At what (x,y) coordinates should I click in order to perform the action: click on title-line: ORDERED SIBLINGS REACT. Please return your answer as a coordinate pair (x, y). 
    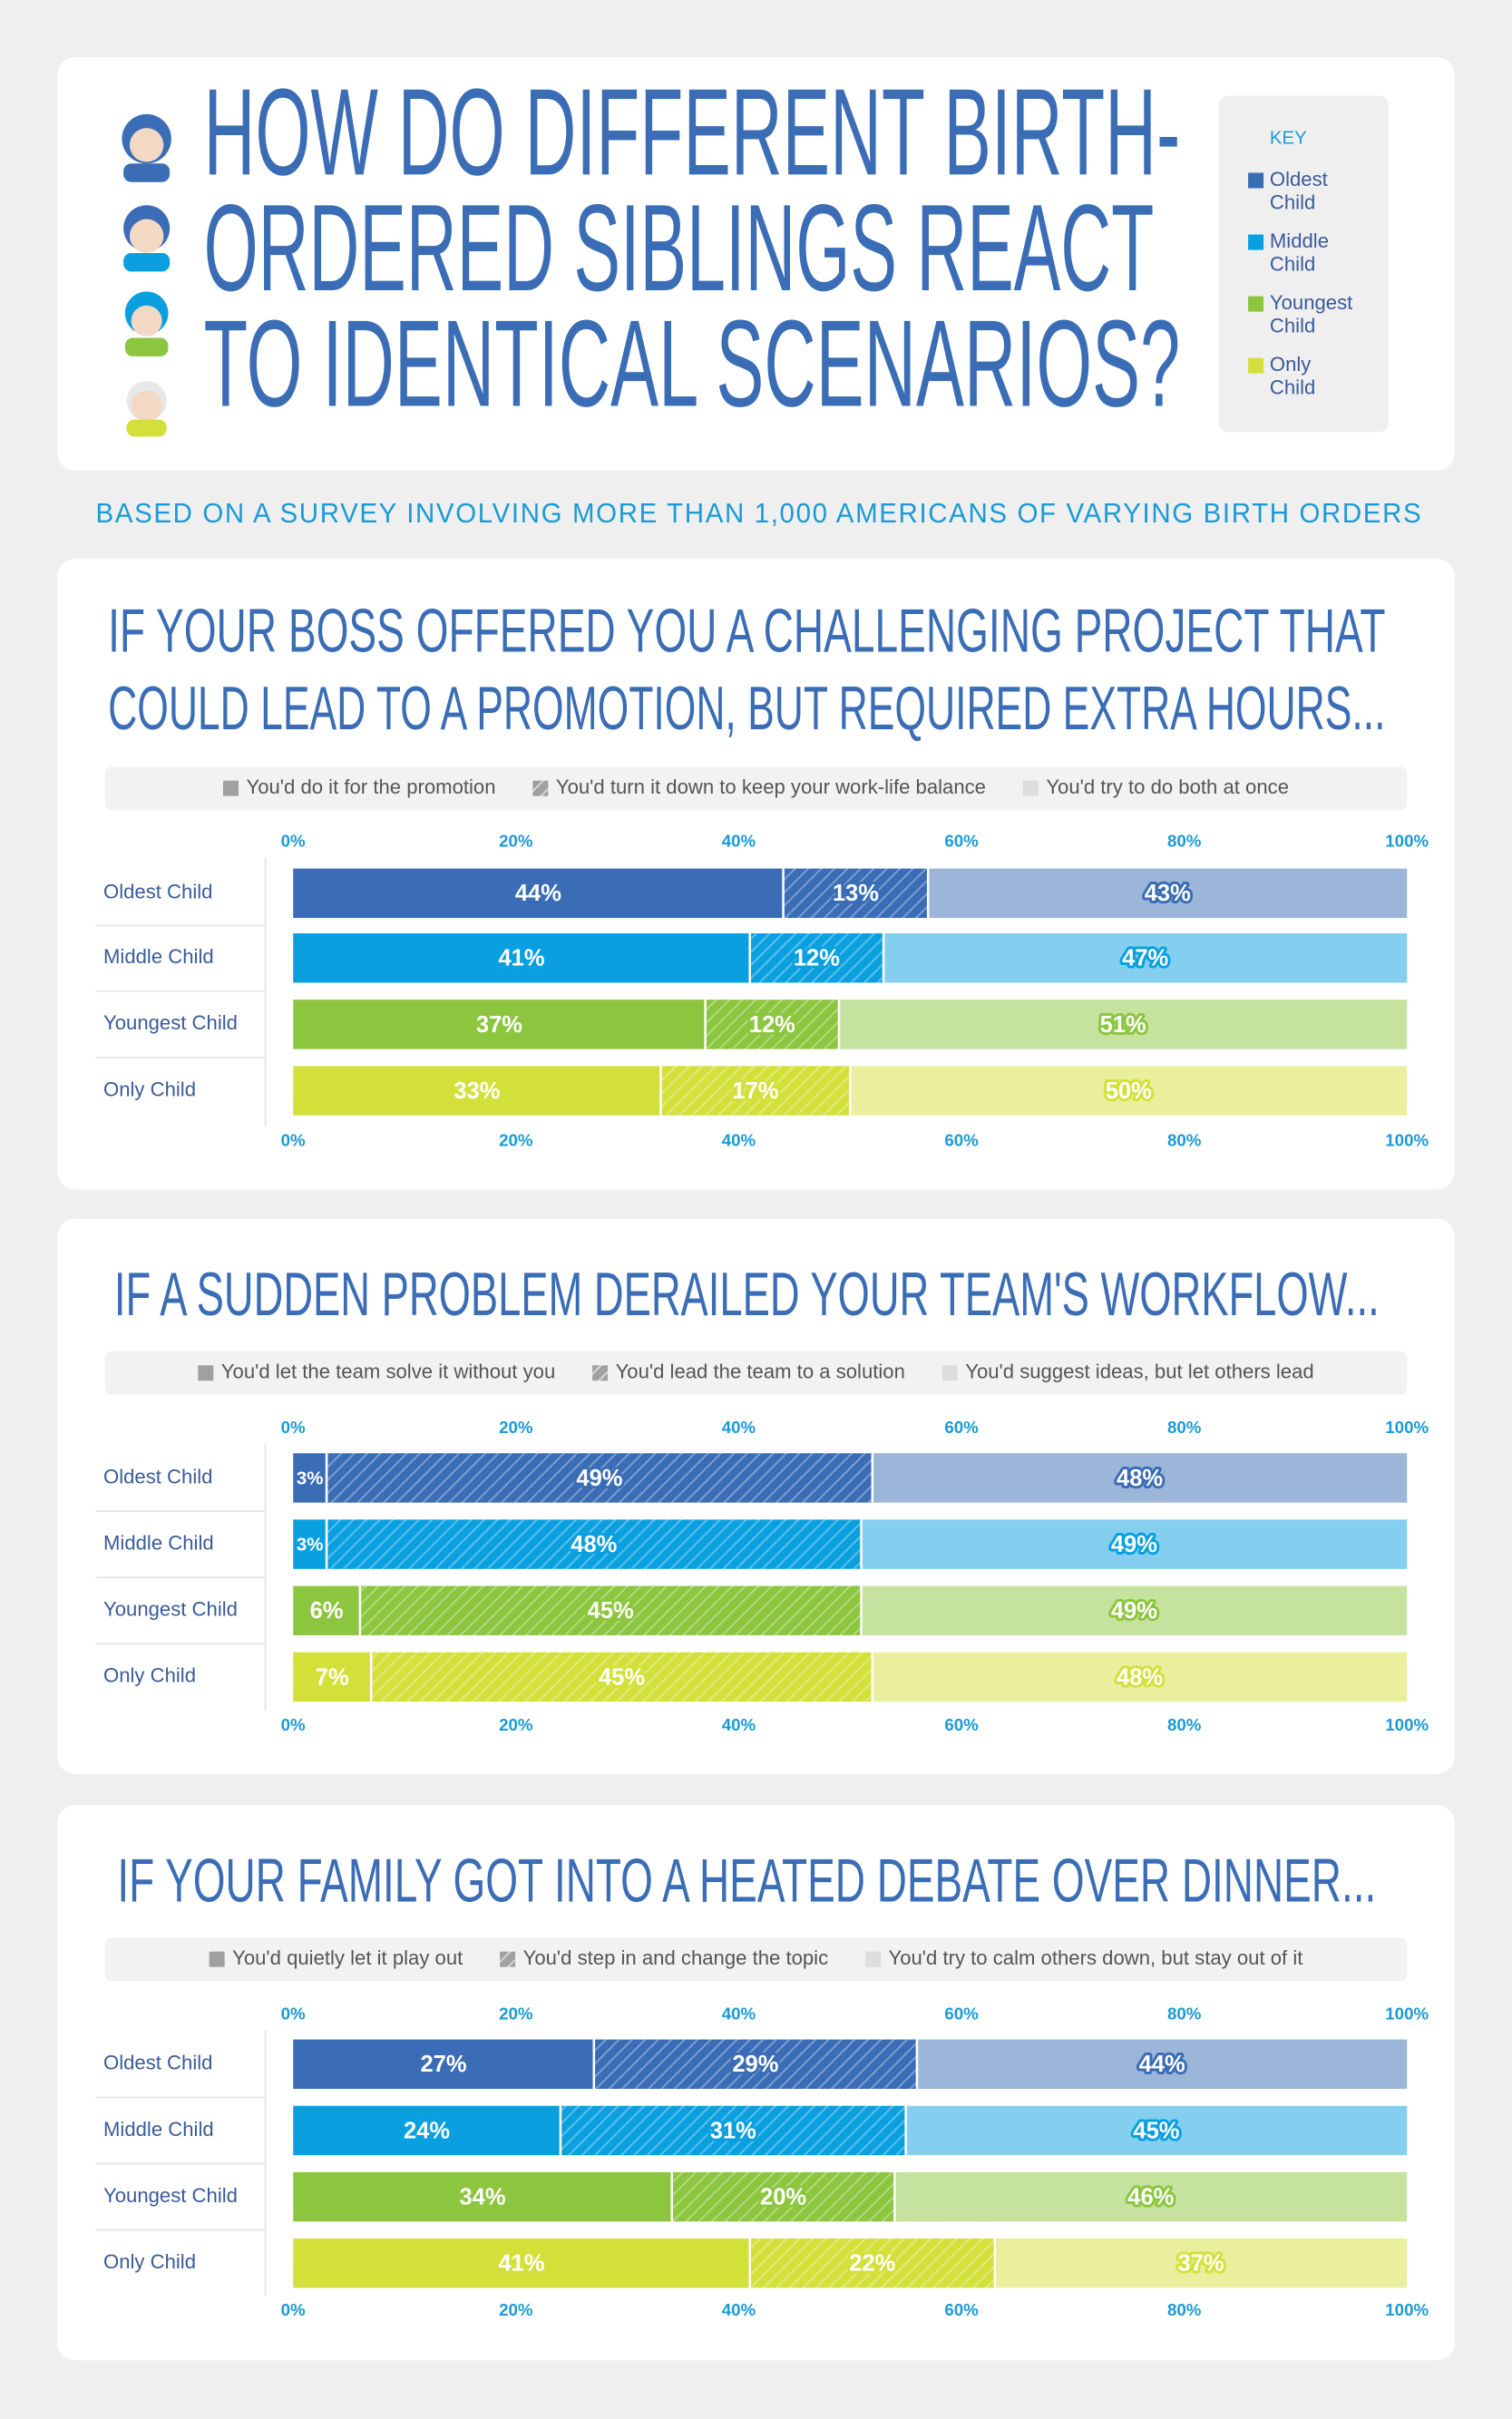
    Looking at the image, I should click on (679, 248).